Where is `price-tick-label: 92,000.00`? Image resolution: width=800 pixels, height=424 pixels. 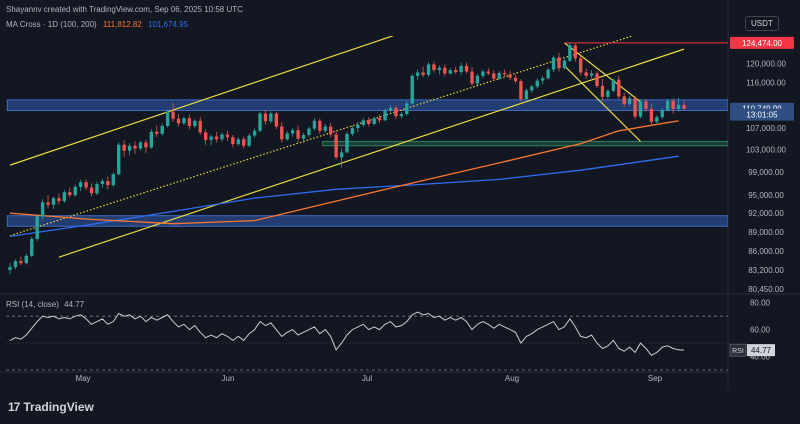
price-tick-label: 92,000.00 is located at coordinates (766, 213).